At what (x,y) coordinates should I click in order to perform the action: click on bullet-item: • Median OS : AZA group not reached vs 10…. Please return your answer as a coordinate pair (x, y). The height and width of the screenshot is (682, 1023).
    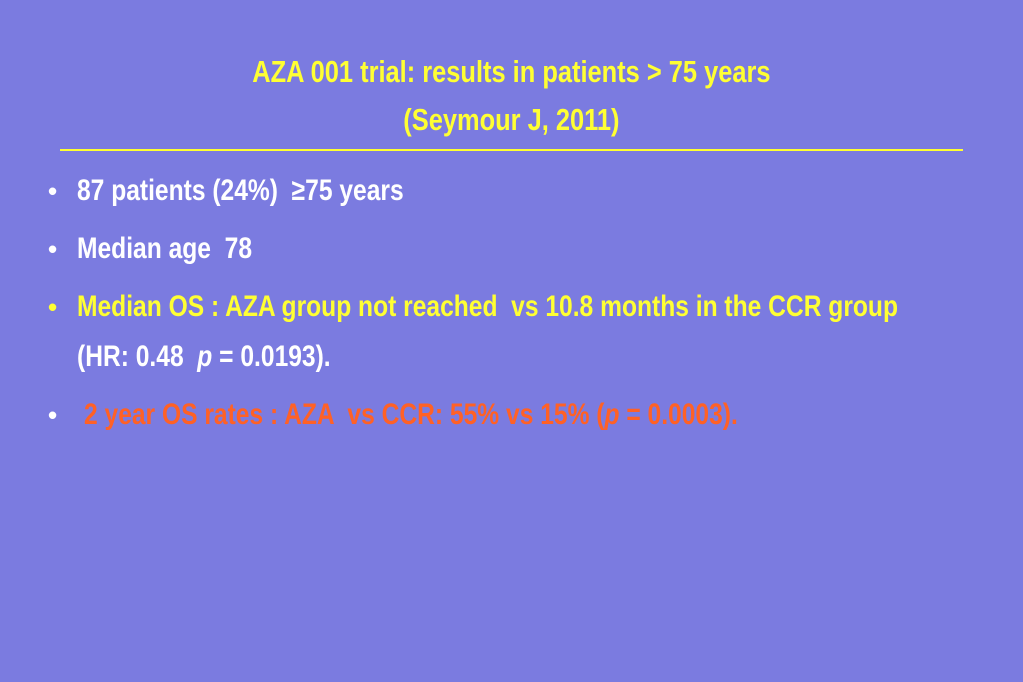
    Looking at the image, I should click on (535, 332).